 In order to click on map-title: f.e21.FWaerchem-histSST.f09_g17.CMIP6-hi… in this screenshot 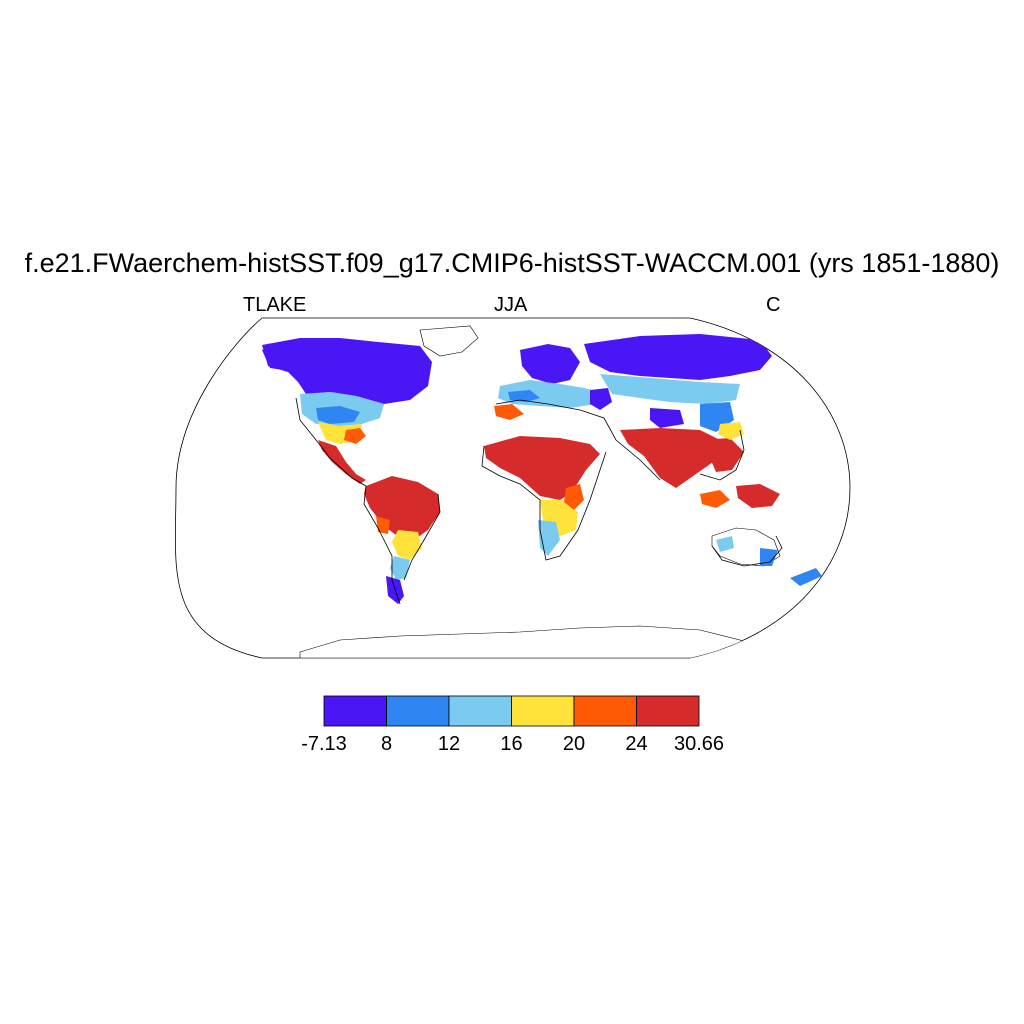, I will do `click(512, 263)`.